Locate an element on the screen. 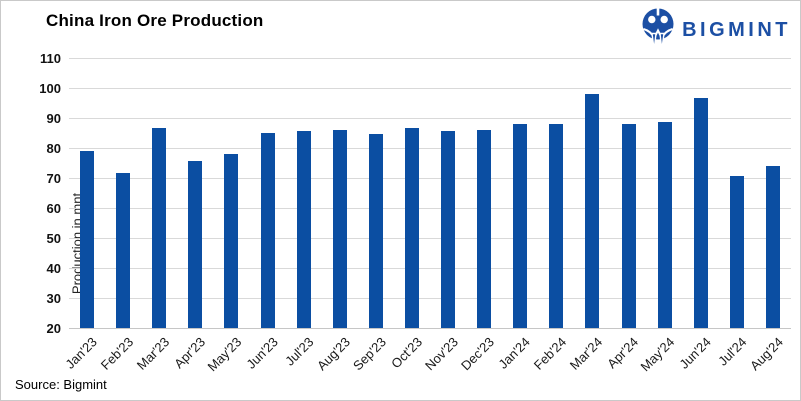 This screenshot has height=401, width=801. y-tick-label: 50 is located at coordinates (53, 238).